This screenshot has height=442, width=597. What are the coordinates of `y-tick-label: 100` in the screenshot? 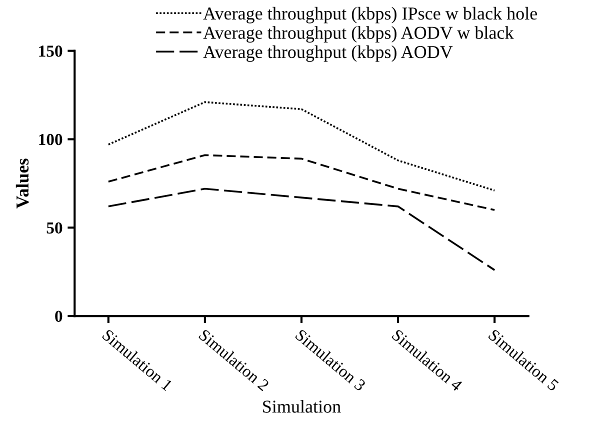 It's located at (50, 140).